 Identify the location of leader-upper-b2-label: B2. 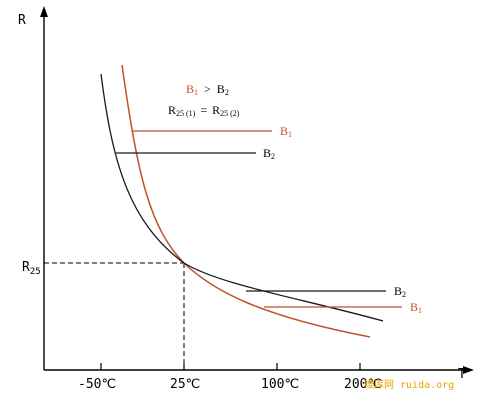
(269, 153).